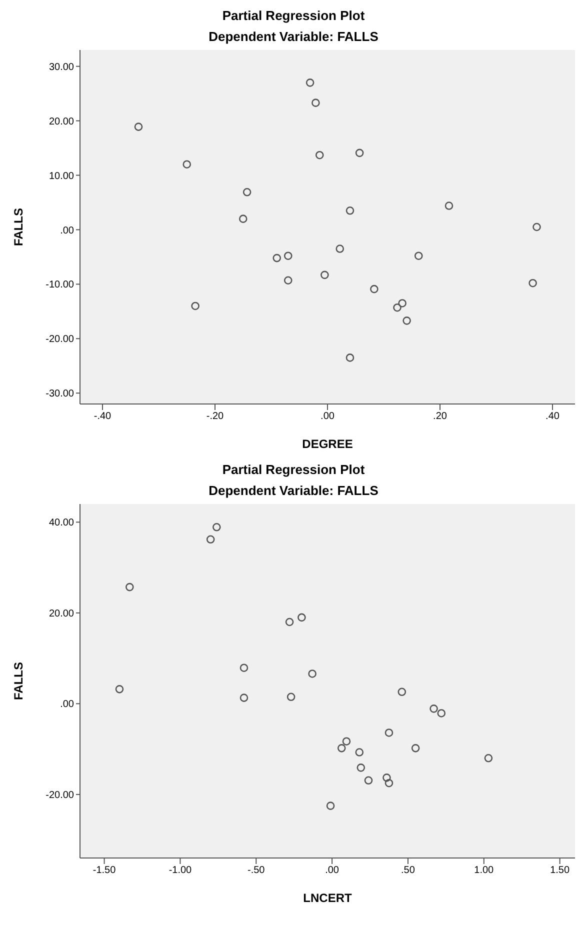  I want to click on x-tick-label: .50, so click(408, 870).